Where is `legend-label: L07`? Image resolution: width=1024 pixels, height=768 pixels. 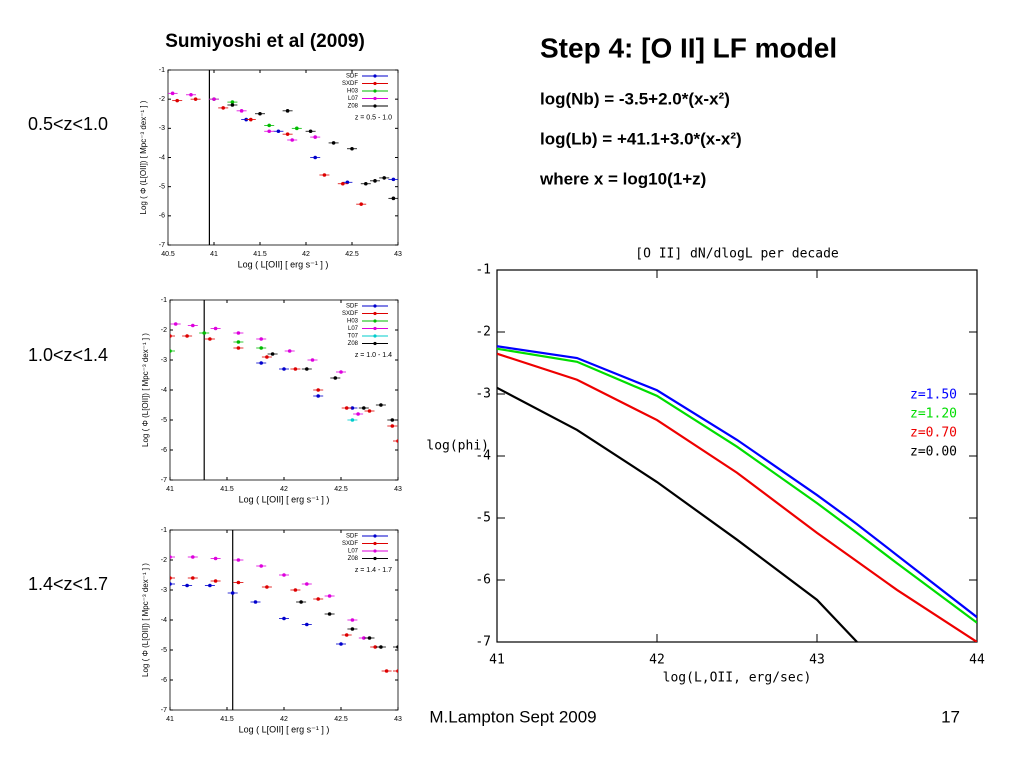
legend-label: L07 is located at coordinates (353, 552).